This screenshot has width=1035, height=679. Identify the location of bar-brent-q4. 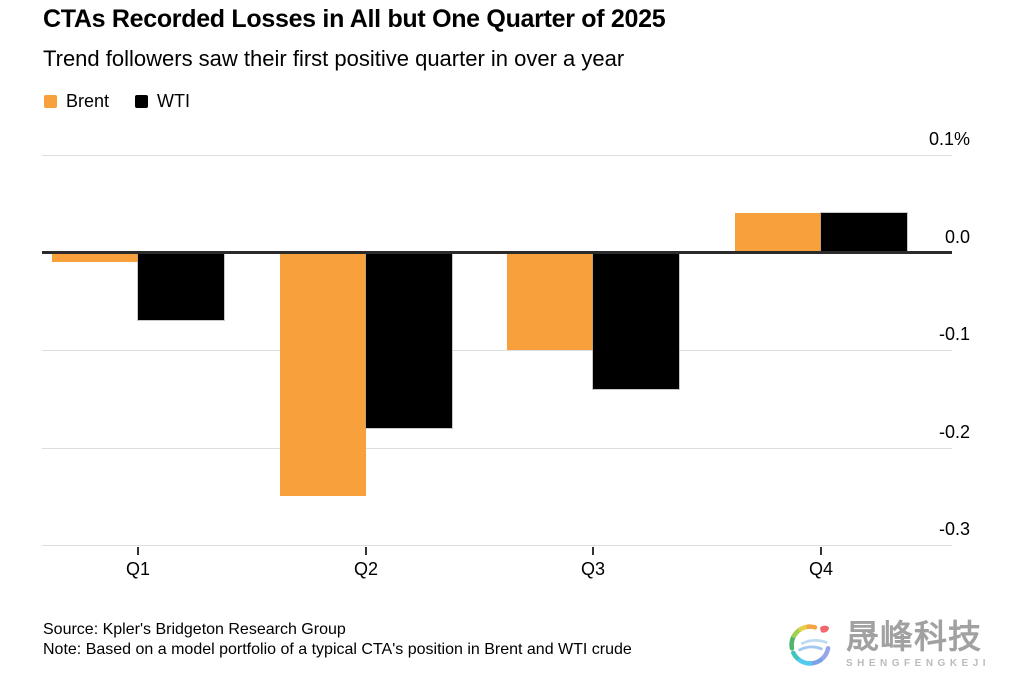
(778, 232).